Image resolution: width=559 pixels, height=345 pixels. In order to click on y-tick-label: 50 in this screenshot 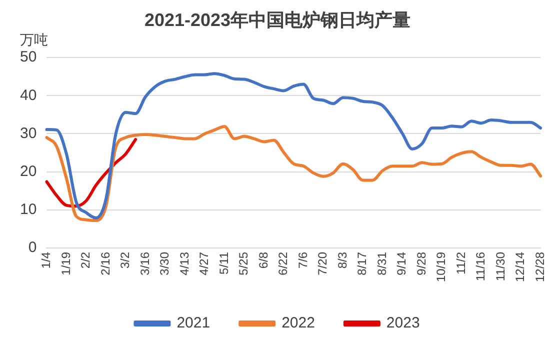, I will do `click(28, 57)`.